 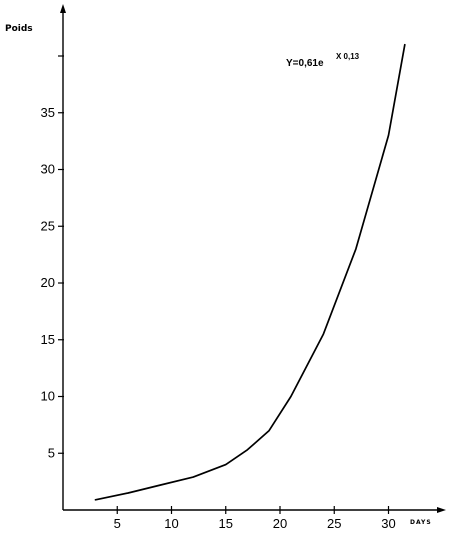 I want to click on y-tick-label: 25, so click(x=48, y=225).